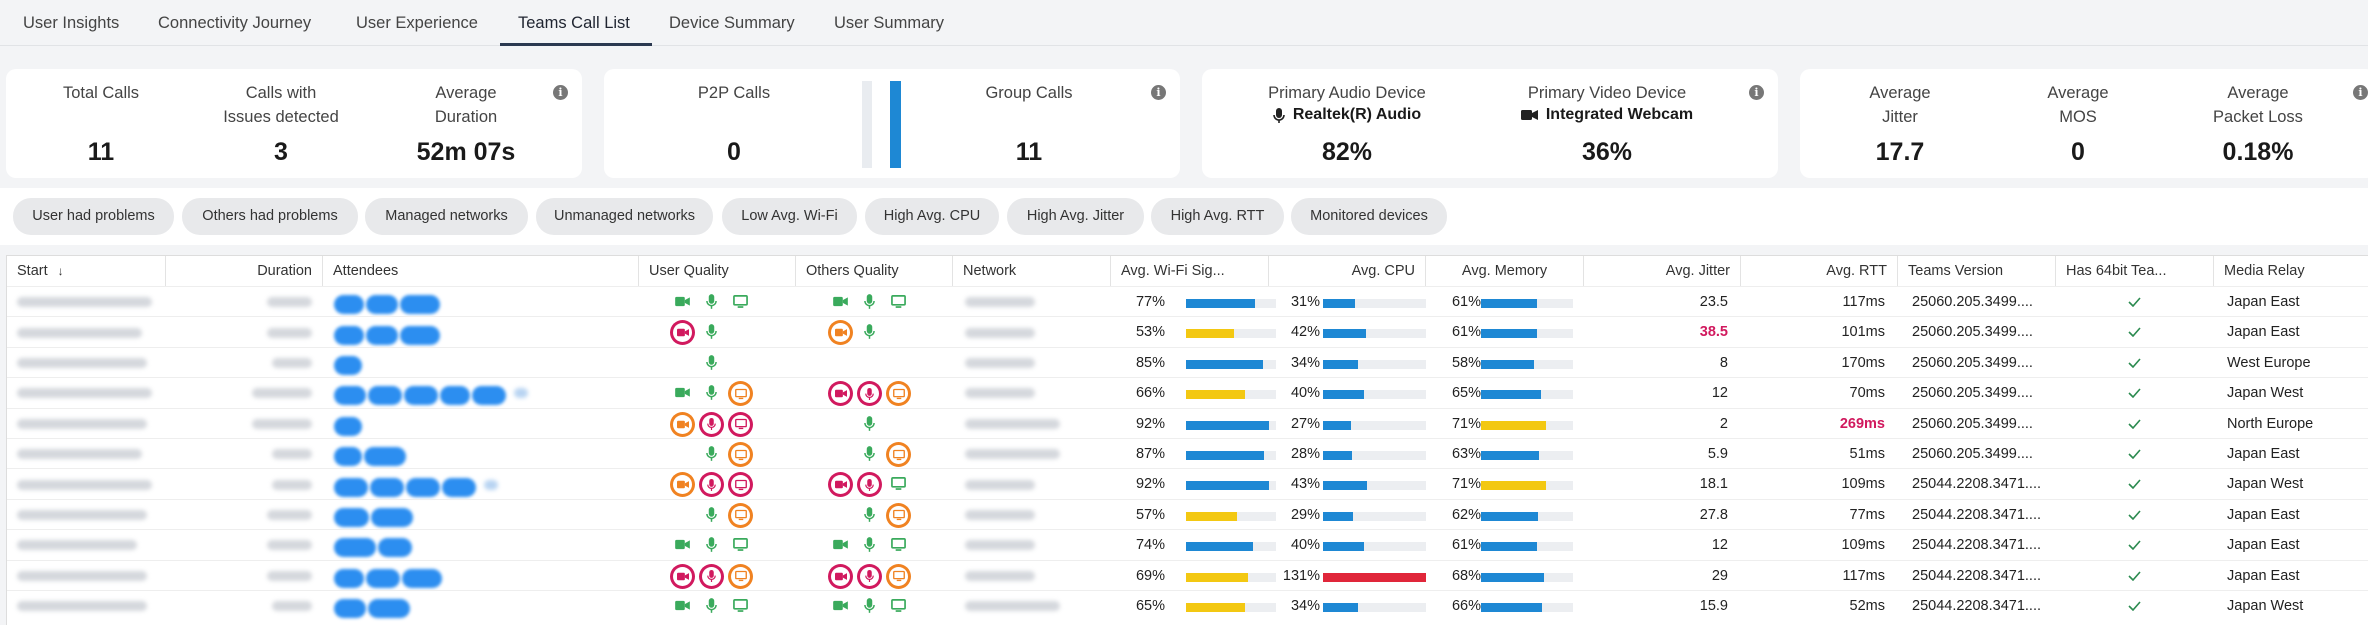  Describe the element at coordinates (789, 216) in the screenshot. I see `chip-low-avg-wifi: Low Avg. Wi-Fi` at that location.